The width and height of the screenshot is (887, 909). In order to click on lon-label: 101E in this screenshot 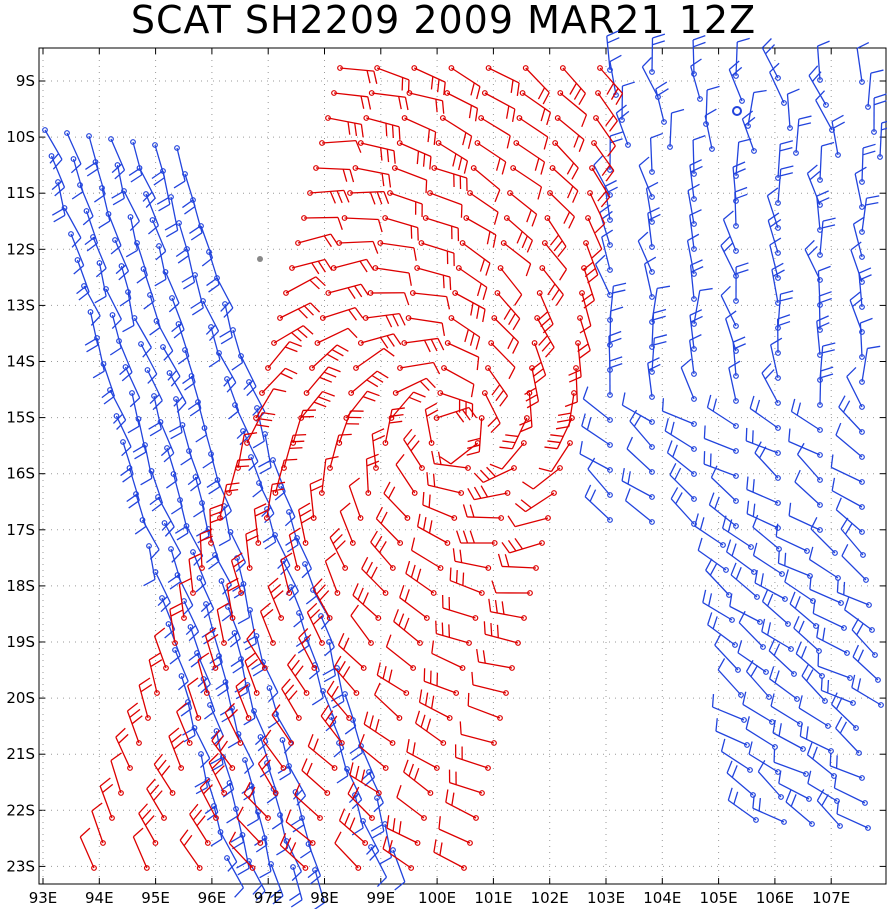, I will do `click(493, 898)`.